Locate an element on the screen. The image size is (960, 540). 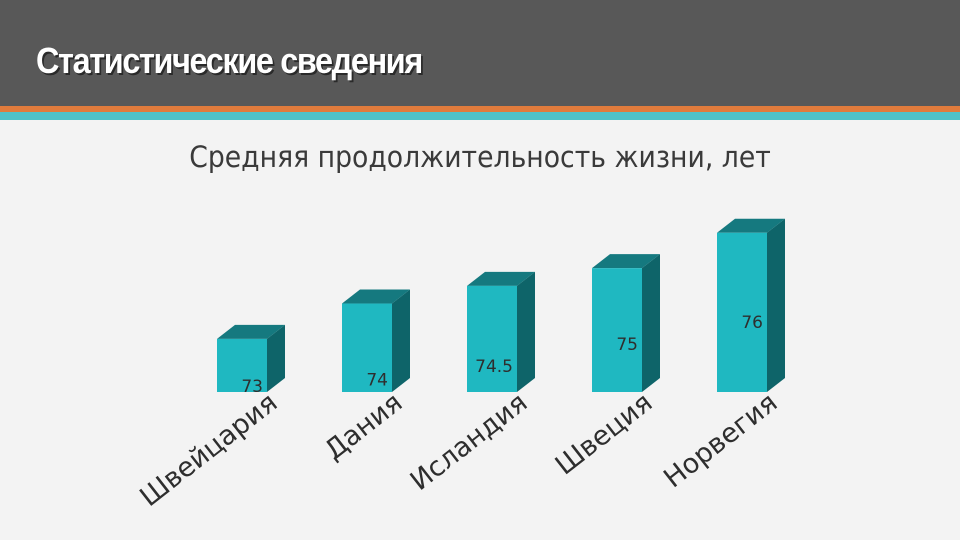
data-label-5: 76 is located at coordinates (752, 323).